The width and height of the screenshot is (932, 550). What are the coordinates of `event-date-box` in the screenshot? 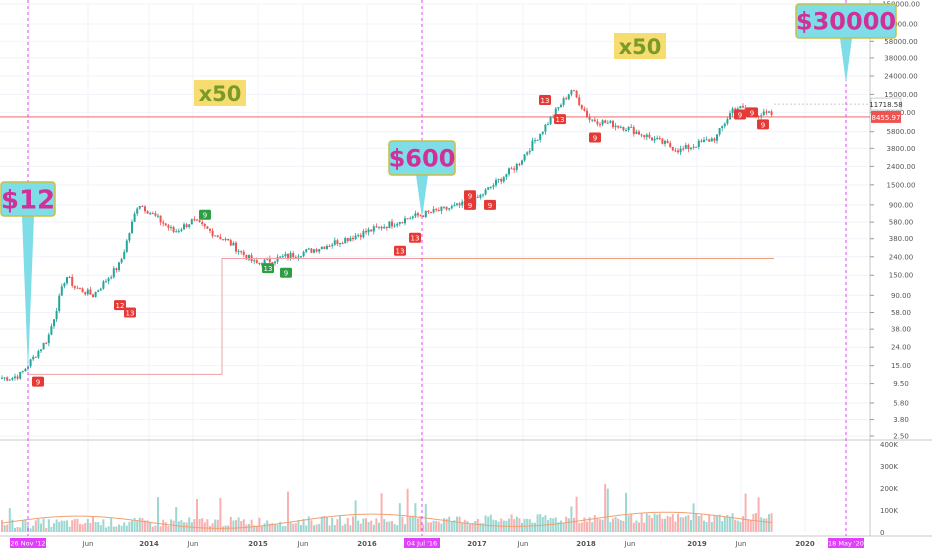 It's located at (846, 543).